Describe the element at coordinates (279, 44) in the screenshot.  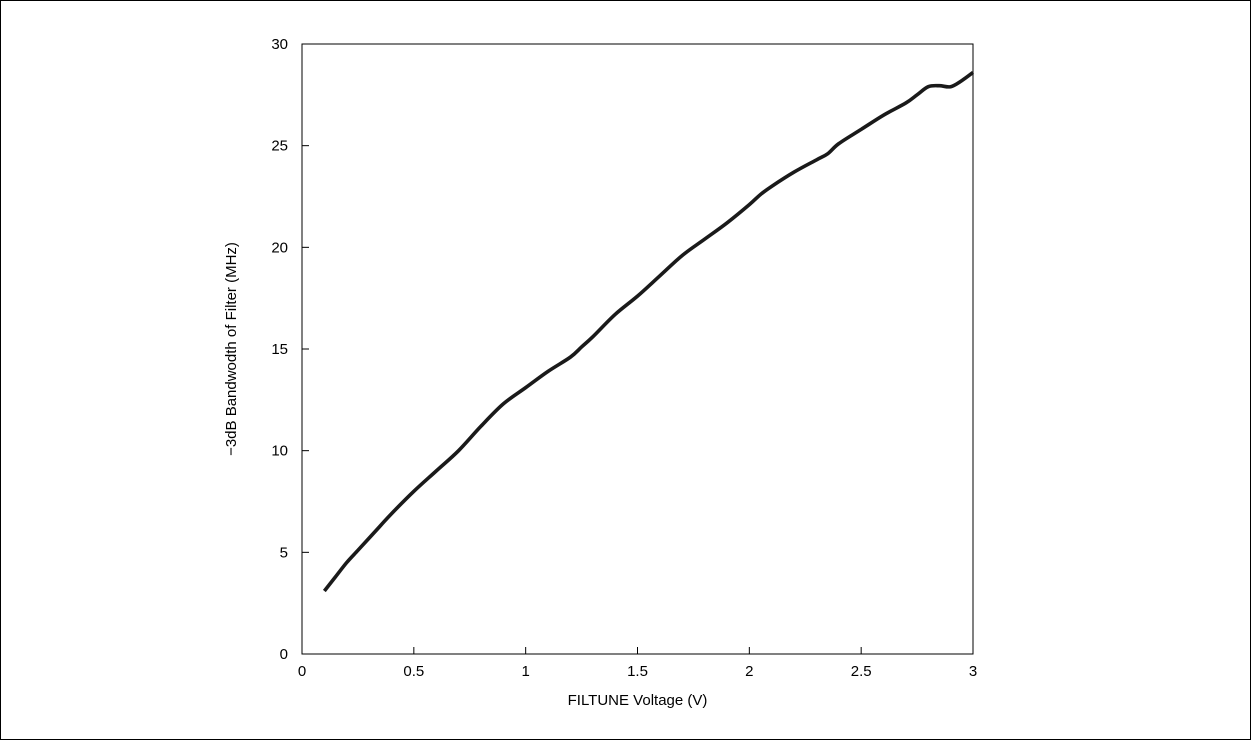
I see `y-tick-label: 30` at that location.